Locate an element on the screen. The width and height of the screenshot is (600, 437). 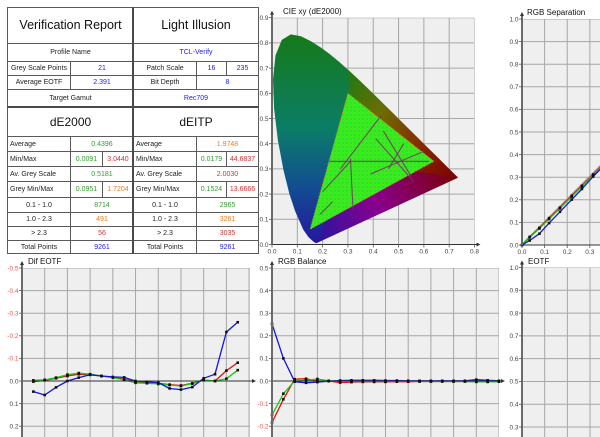
y-tick-label: -0.3 is located at coordinates (13, 314).